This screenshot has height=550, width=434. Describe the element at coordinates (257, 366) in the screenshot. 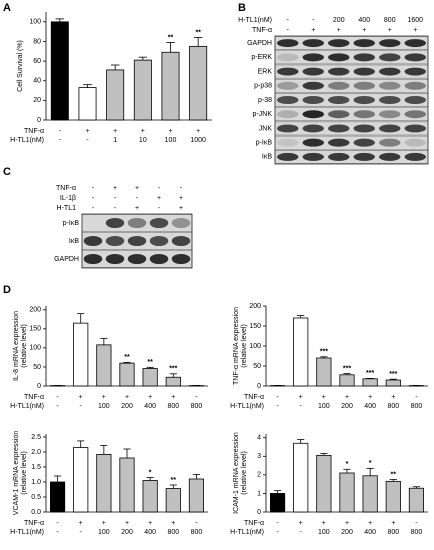

I see `y-tick-label: 50` at that location.